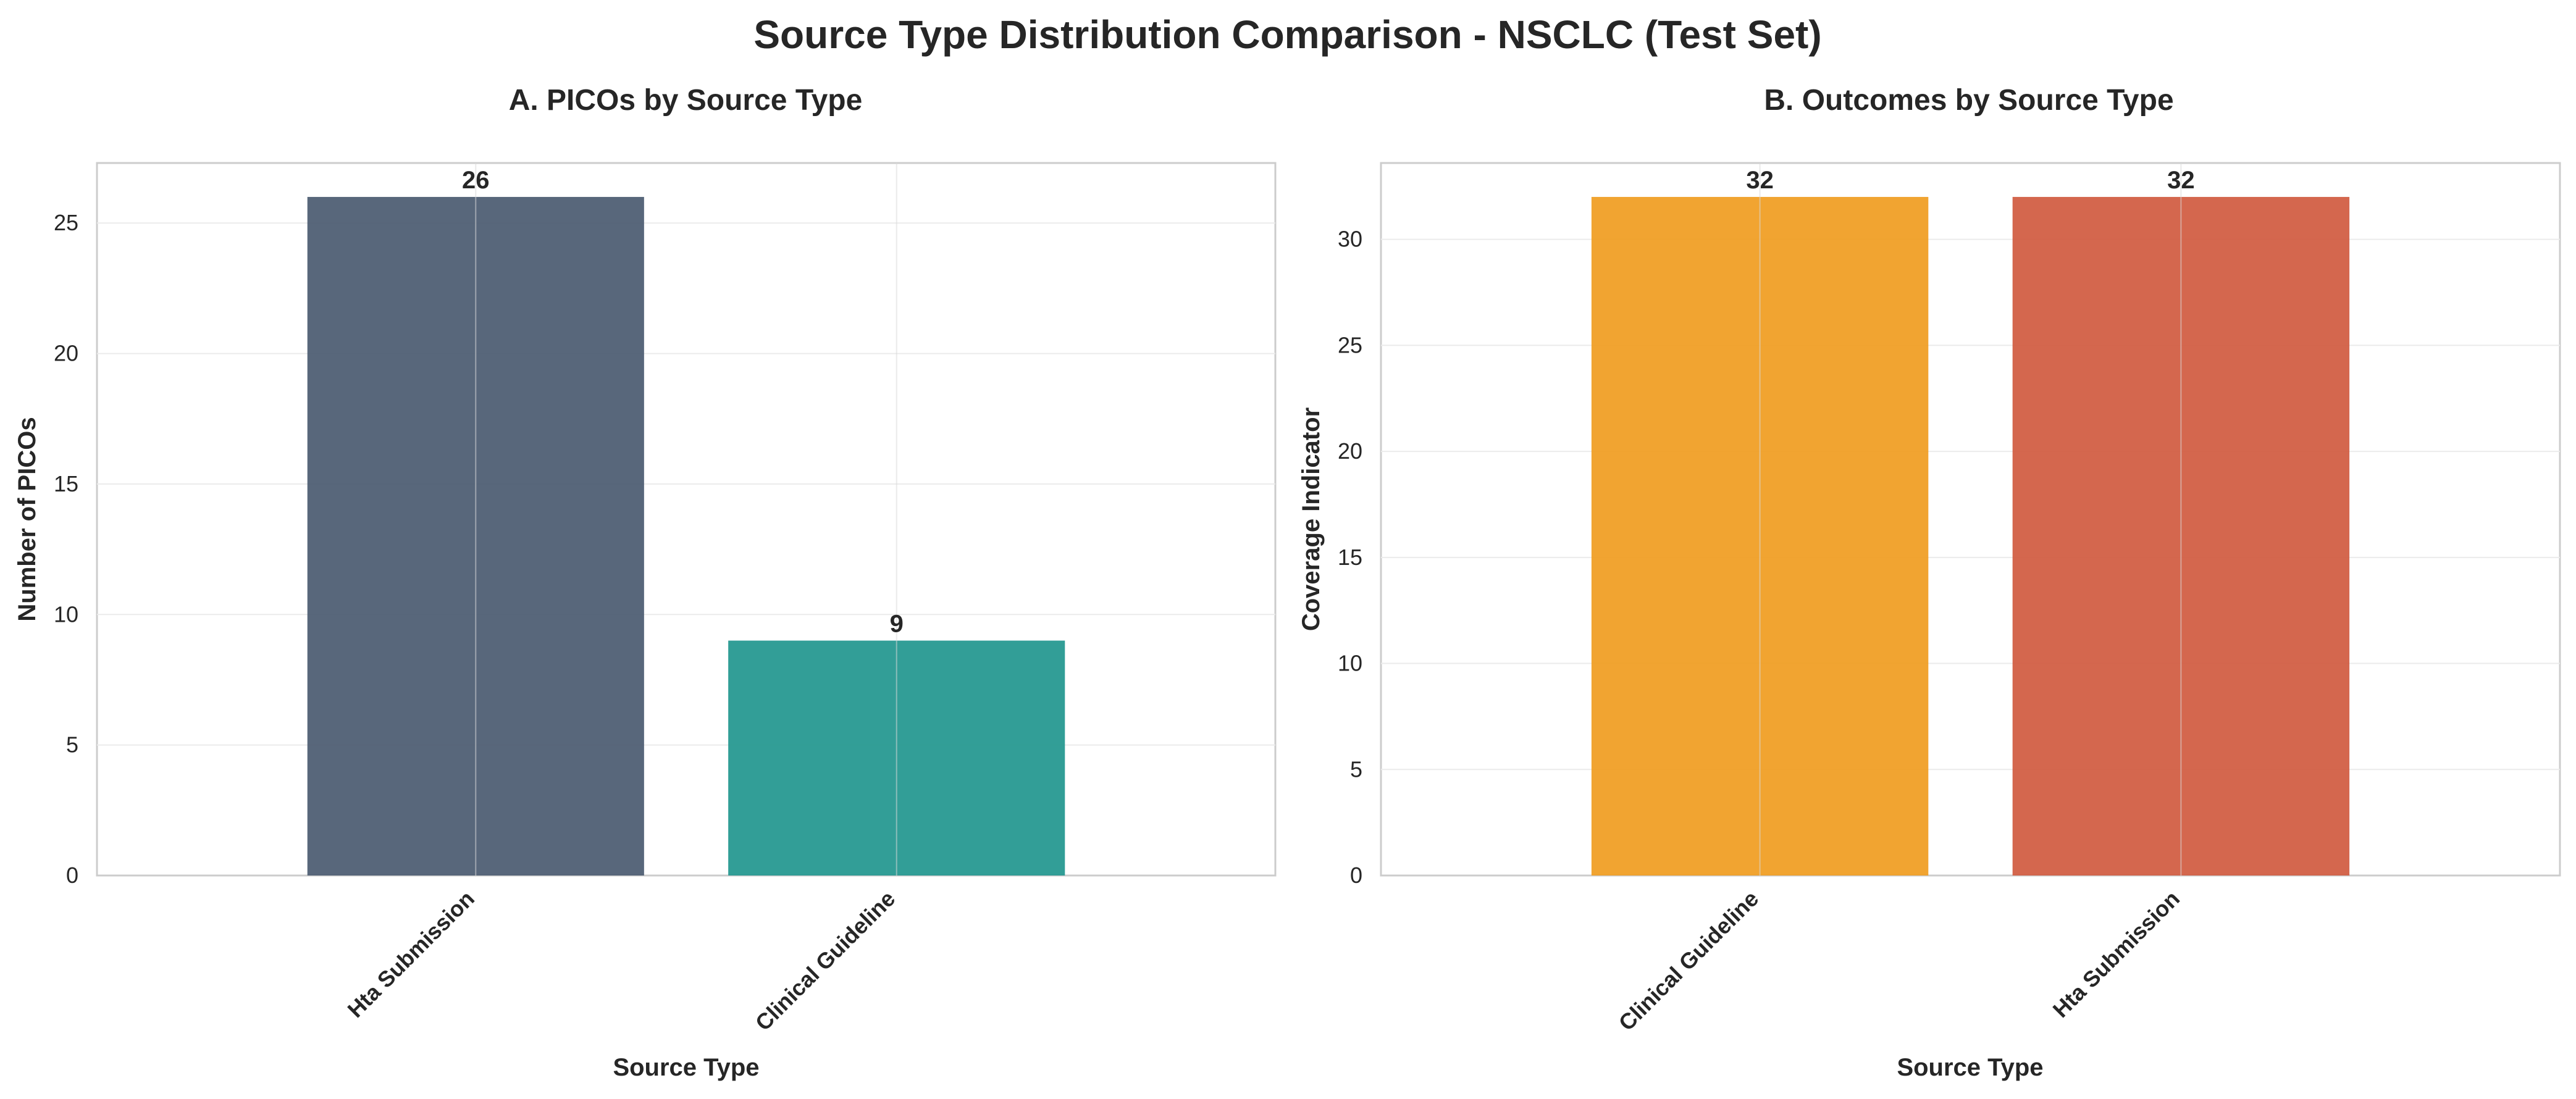 This screenshot has width=2576, height=1099. Describe the element at coordinates (476, 180) in the screenshot. I see `bar-value-label: 26` at that location.